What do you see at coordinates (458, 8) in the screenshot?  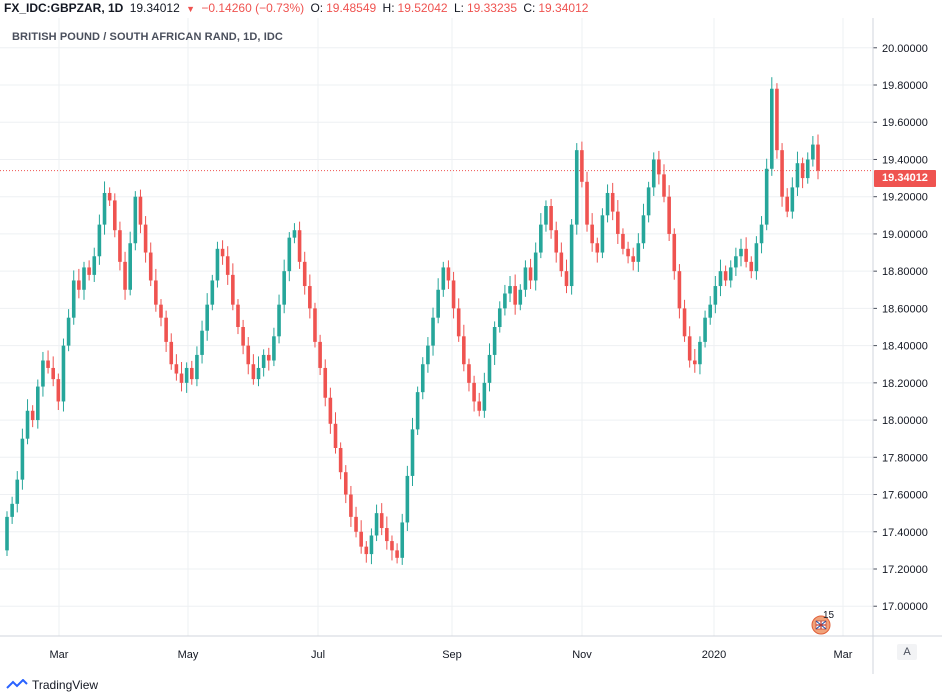 I see `low-label: L:` at bounding box center [458, 8].